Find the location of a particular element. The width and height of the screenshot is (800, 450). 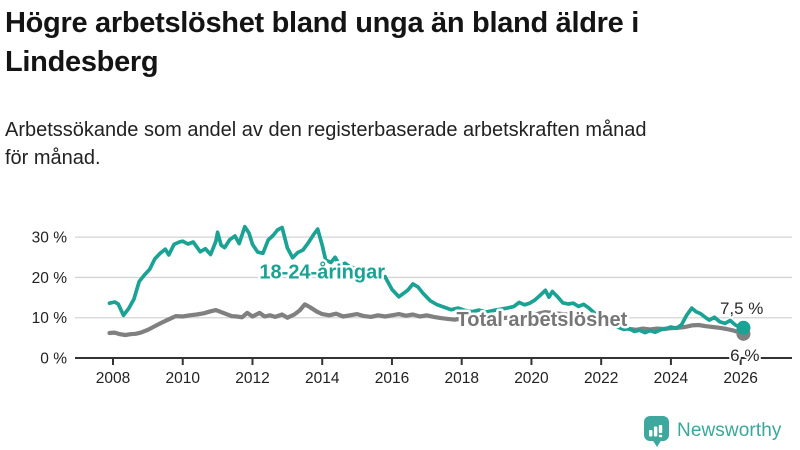

series-end-value-label: 6 % is located at coordinates (744, 355).